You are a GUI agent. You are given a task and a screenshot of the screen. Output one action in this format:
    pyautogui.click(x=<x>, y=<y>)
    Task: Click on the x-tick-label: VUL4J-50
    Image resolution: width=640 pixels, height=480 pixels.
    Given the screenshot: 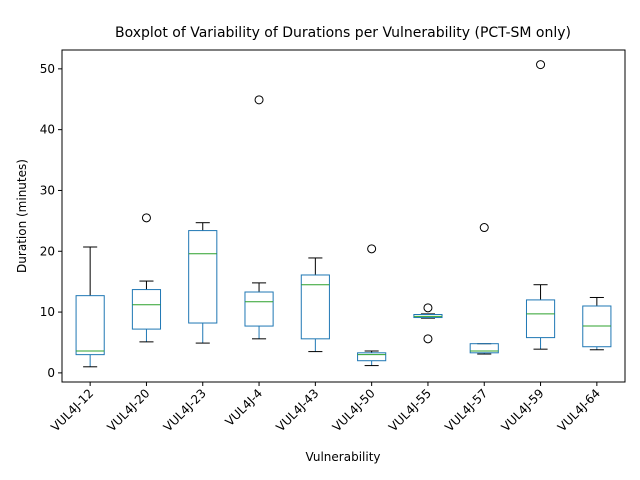 What is the action you would take?
    pyautogui.click(x=354, y=410)
    